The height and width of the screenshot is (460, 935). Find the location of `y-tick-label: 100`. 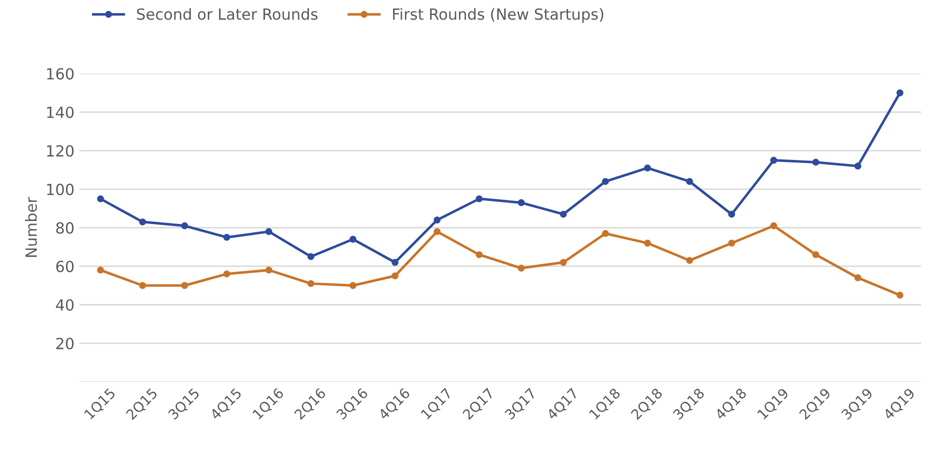

y-tick-label: 100 is located at coordinates (60, 190).